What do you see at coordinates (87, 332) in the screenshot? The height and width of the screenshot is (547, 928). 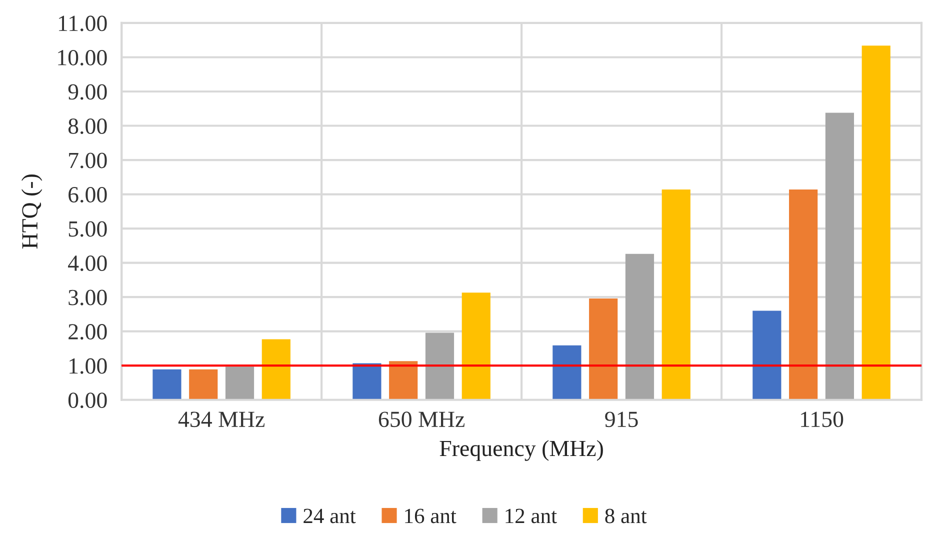 I see `y-tick-label: 2.00` at bounding box center [87, 332].